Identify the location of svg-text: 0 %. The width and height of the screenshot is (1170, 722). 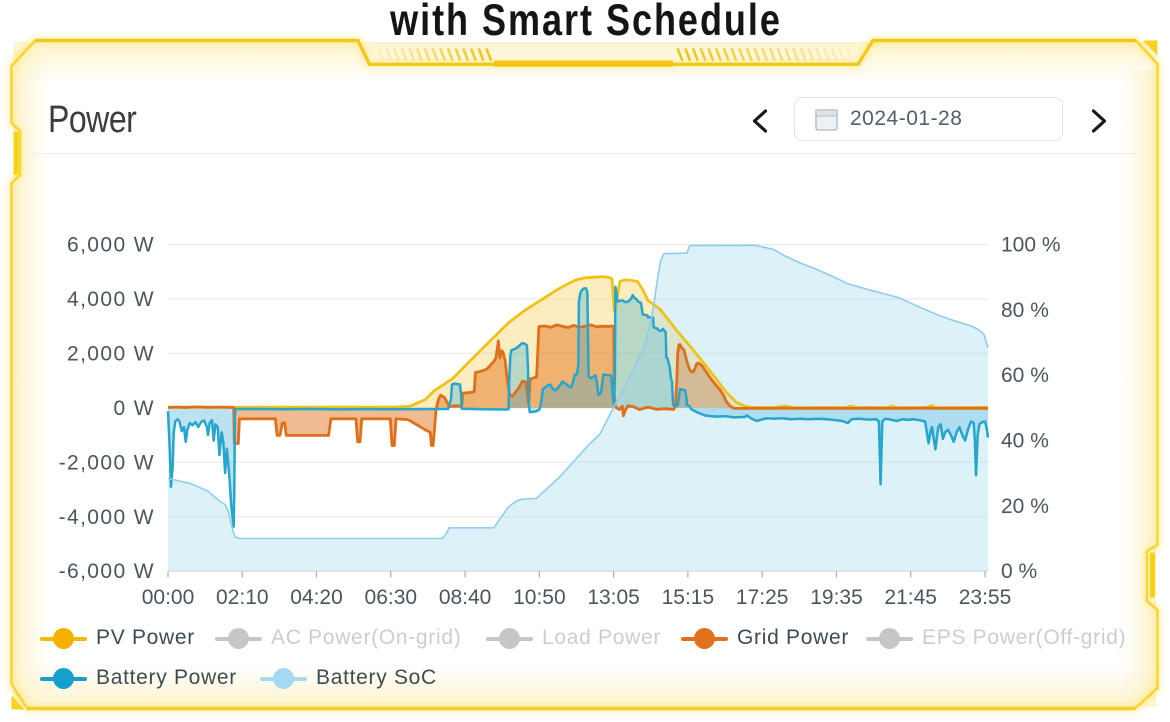
(1019, 571).